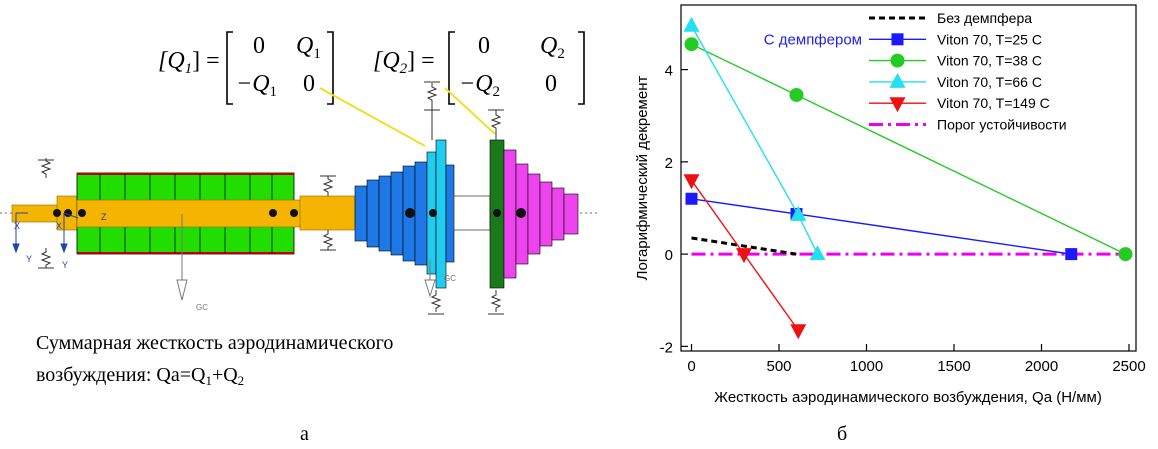 The width and height of the screenshot is (1158, 449). Describe the element at coordinates (306, 257) in the screenshot. I see `gc-arrows` at that location.